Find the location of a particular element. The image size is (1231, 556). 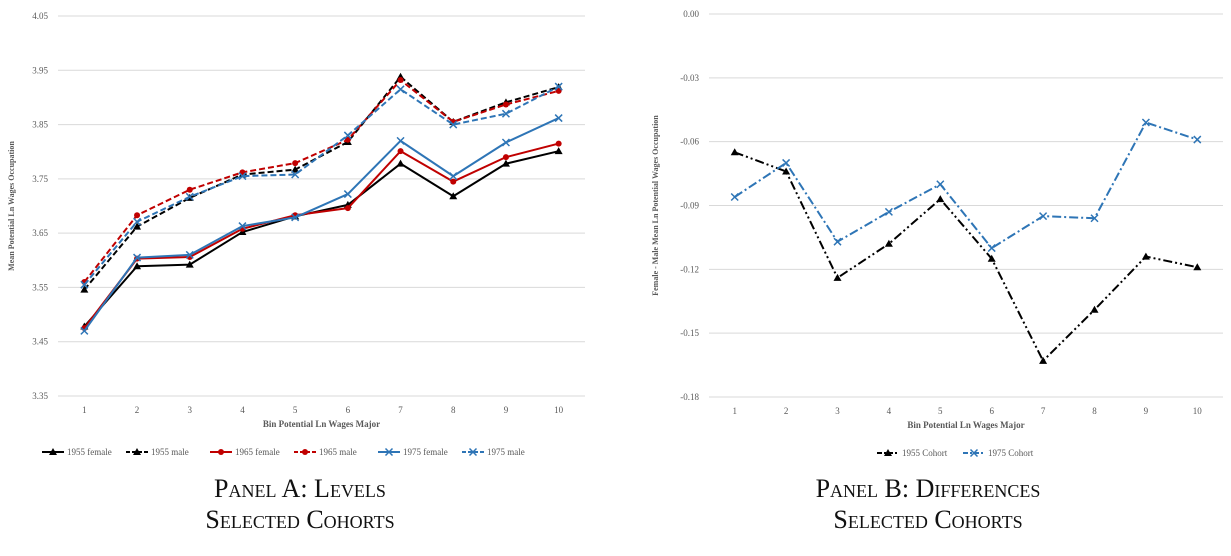

legend: 1955 Cohort 1975 Cohort is located at coordinates (955, 453).